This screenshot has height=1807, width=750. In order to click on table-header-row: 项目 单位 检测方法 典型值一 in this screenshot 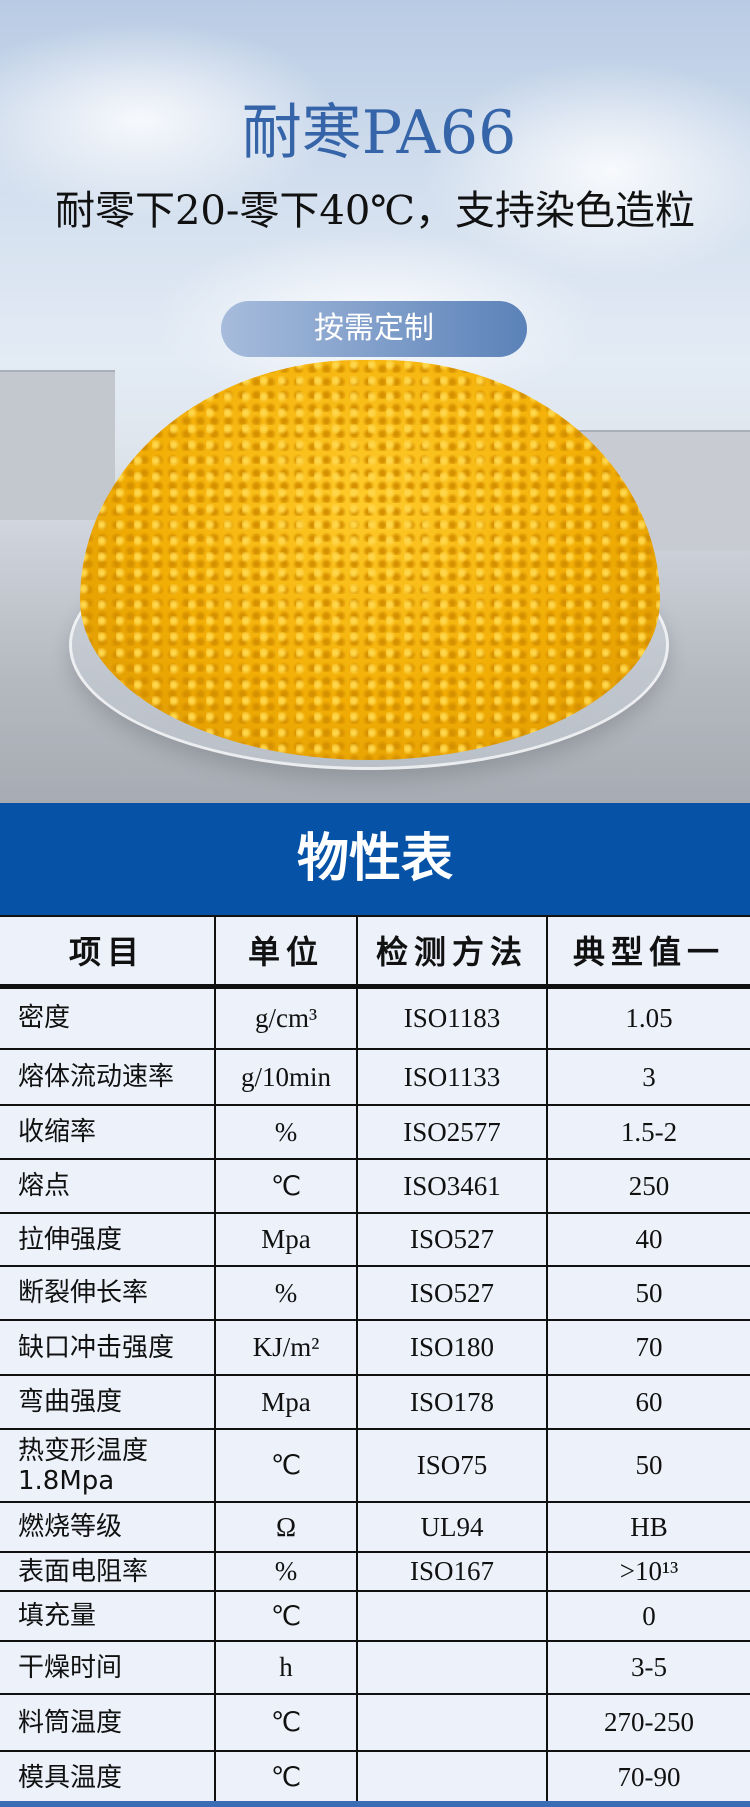, I will do `click(375, 952)`.